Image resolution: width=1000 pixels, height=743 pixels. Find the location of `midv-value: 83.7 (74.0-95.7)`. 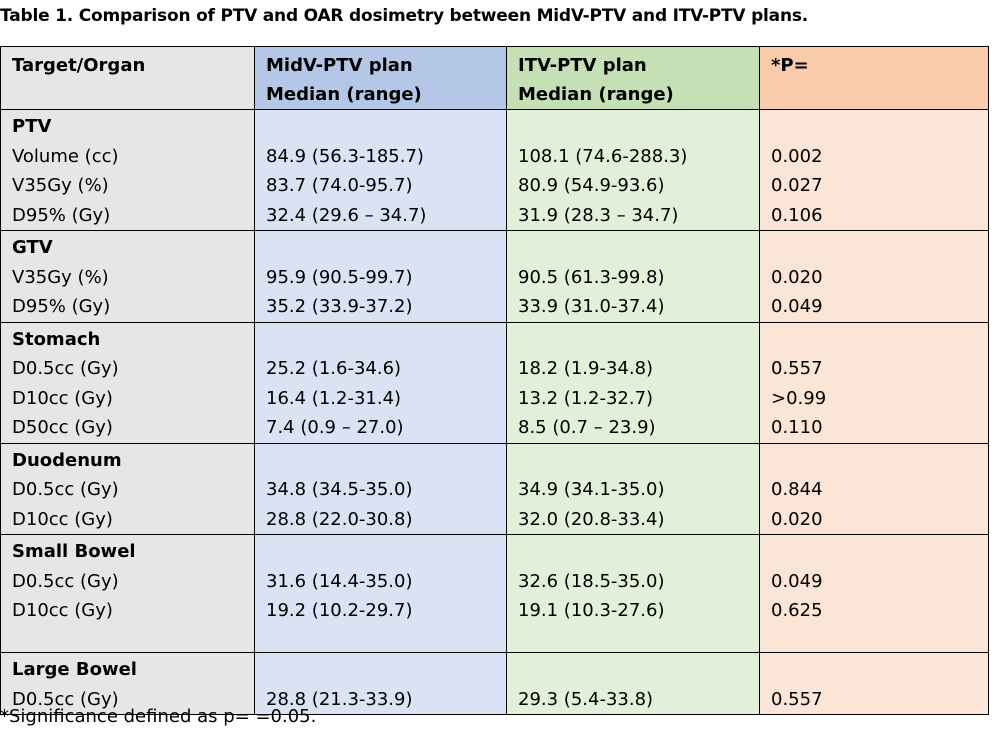

midv-value: 83.7 (74.0-95.7) is located at coordinates (339, 185).